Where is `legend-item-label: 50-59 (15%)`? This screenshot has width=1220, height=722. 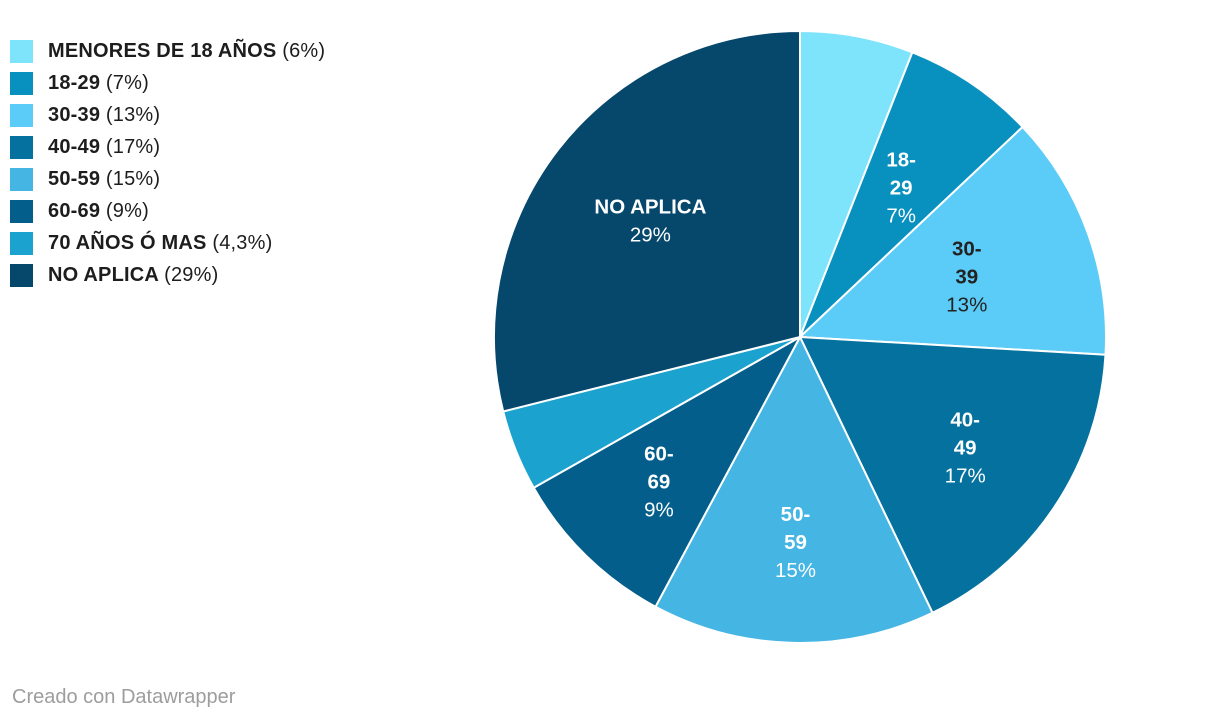 legend-item-label: 50-59 (15%) is located at coordinates (104, 179).